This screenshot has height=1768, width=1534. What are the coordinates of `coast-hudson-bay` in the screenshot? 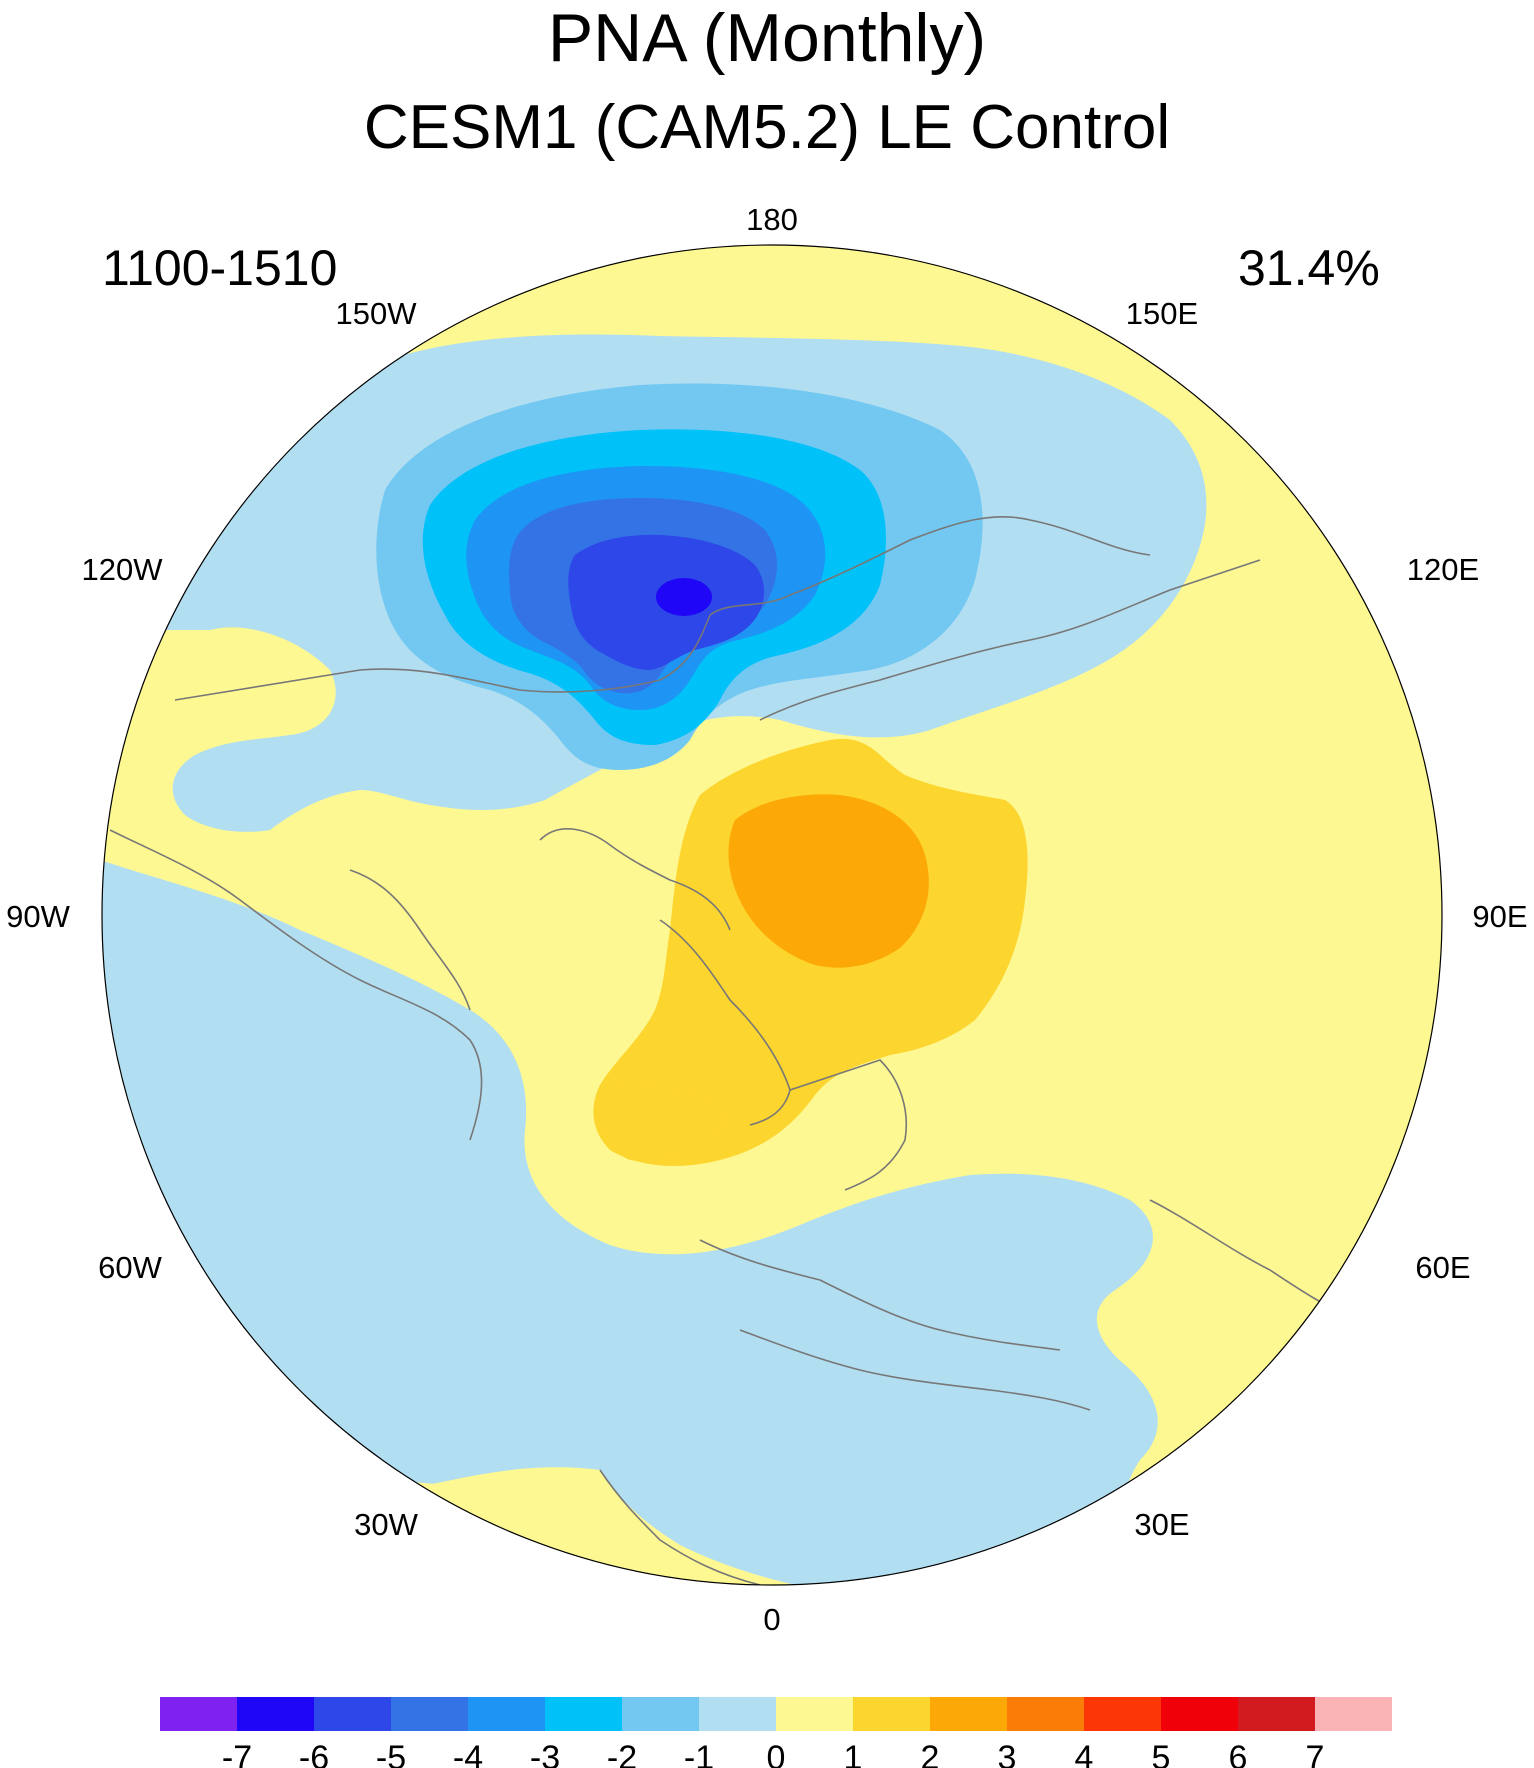 It's located at (410, 940).